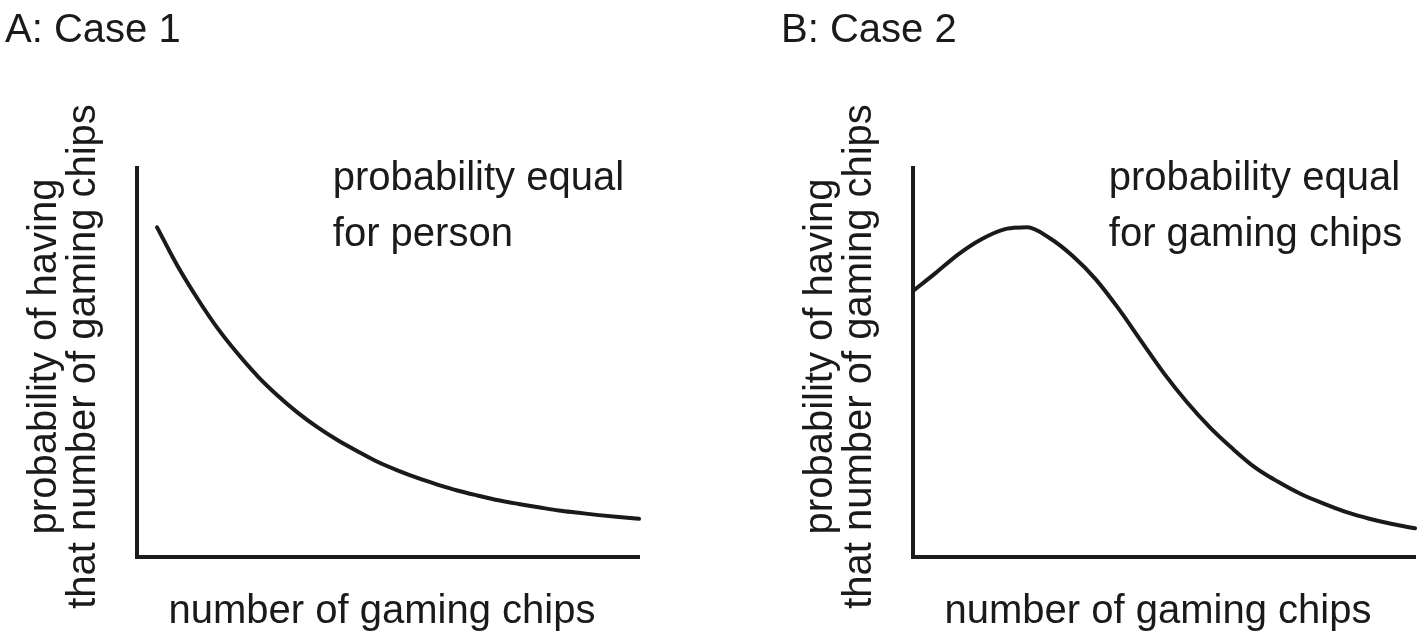 This screenshot has width=1417, height=636. Describe the element at coordinates (1255, 204) in the screenshot. I see `annotation: probability equal for gaming chips` at that location.